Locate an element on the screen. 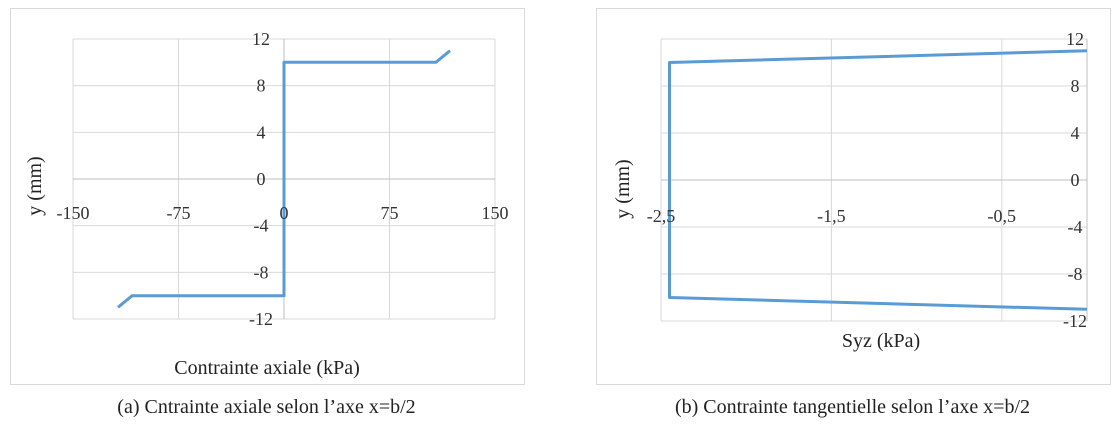 The width and height of the screenshot is (1119, 428). chart-a-y-tick-labels: 12 8 4 0 -4 -8 -12 is located at coordinates (261, 179).